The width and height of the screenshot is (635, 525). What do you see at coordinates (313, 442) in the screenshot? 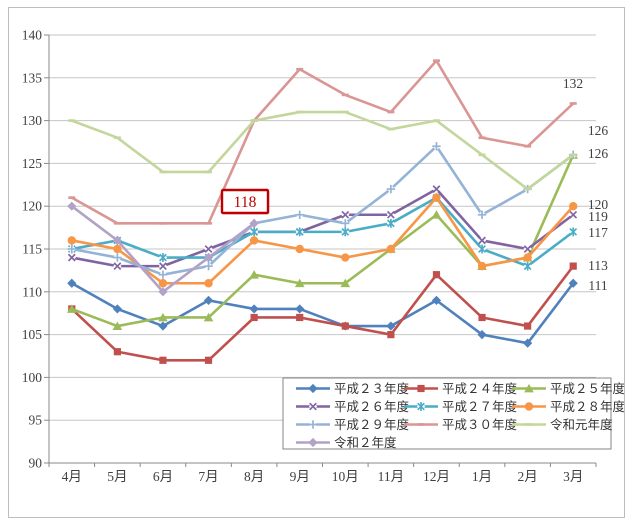
I see `legend-marker-r02` at bounding box center [313, 442].